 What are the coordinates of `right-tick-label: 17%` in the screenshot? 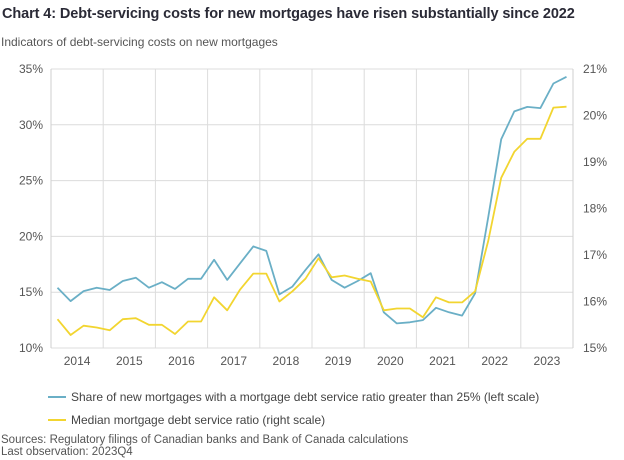 It's located at (595, 255).